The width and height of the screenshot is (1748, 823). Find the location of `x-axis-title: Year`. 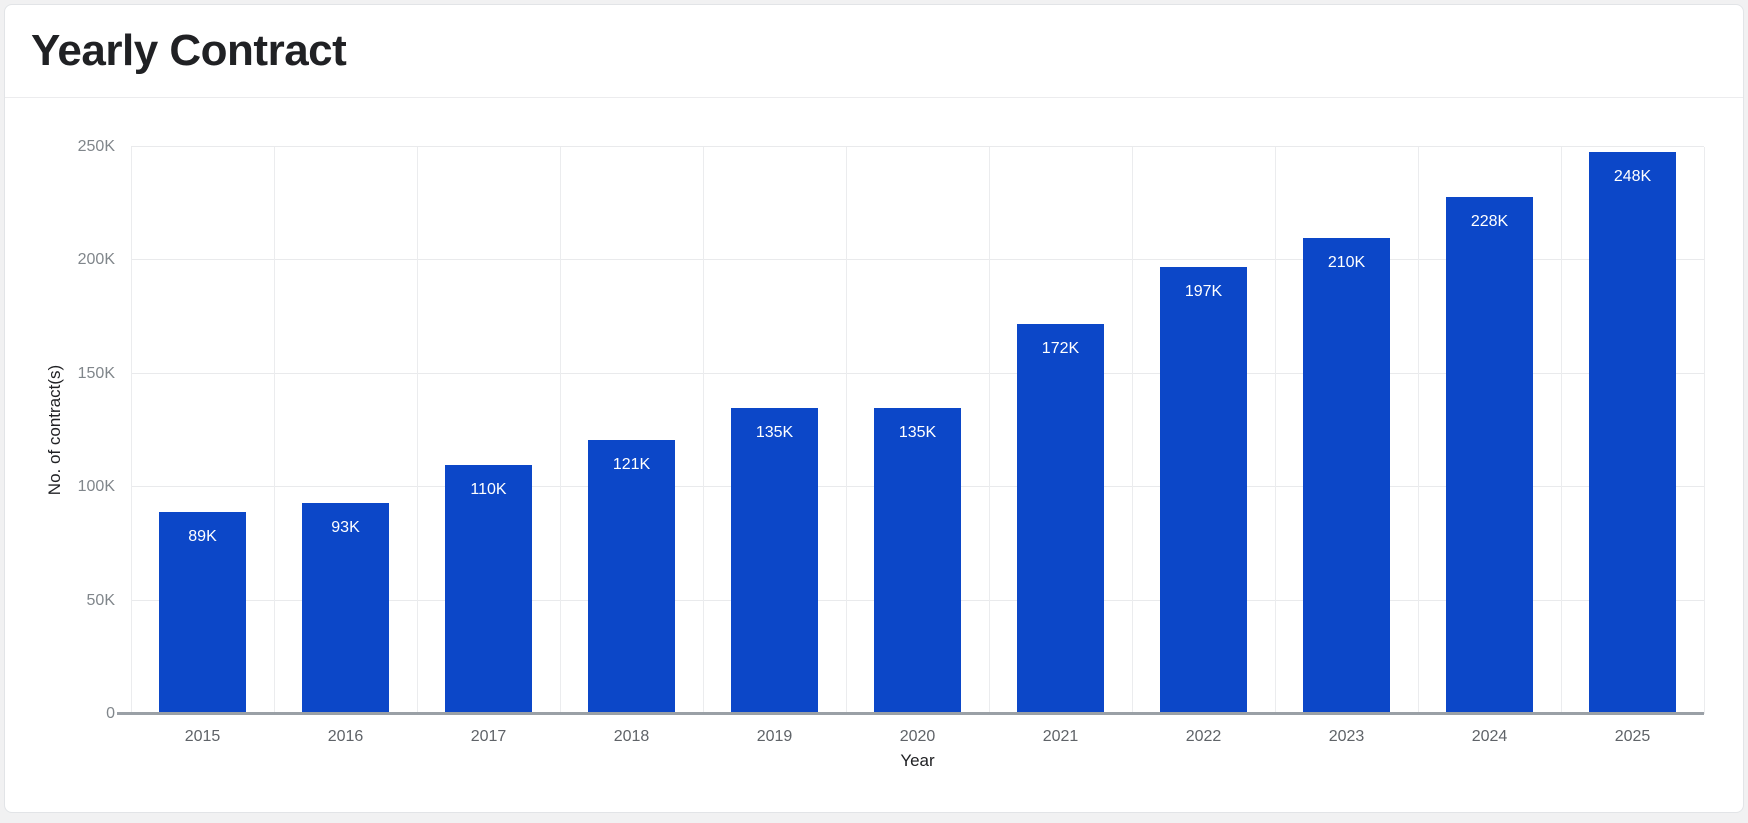

x-axis-title: Year is located at coordinates (917, 760).